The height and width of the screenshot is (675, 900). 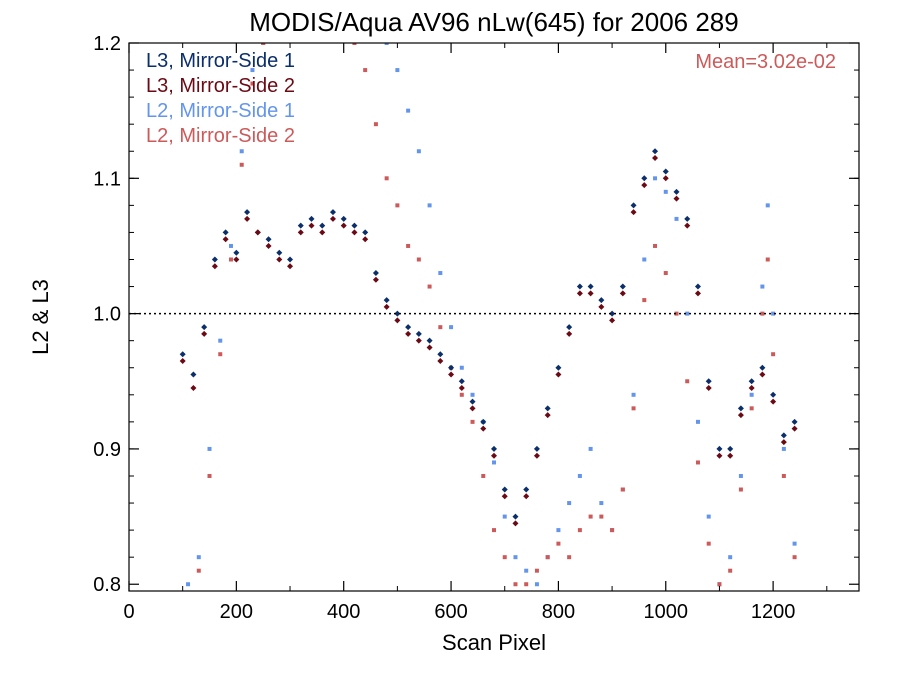 What do you see at coordinates (765, 62) in the screenshot?
I see `mean-annotation: Mean=3.02e-02` at bounding box center [765, 62].